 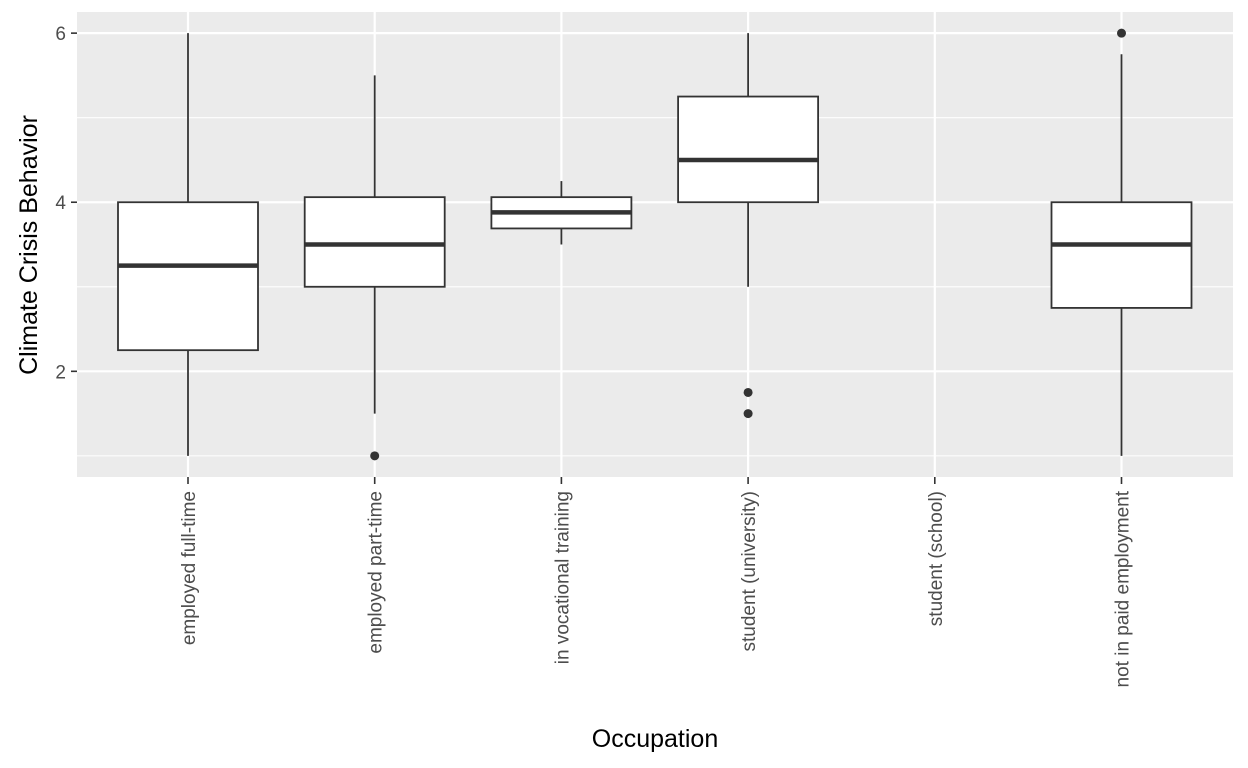 What do you see at coordinates (936, 558) in the screenshot?
I see `x-tick-label: student (school)` at bounding box center [936, 558].